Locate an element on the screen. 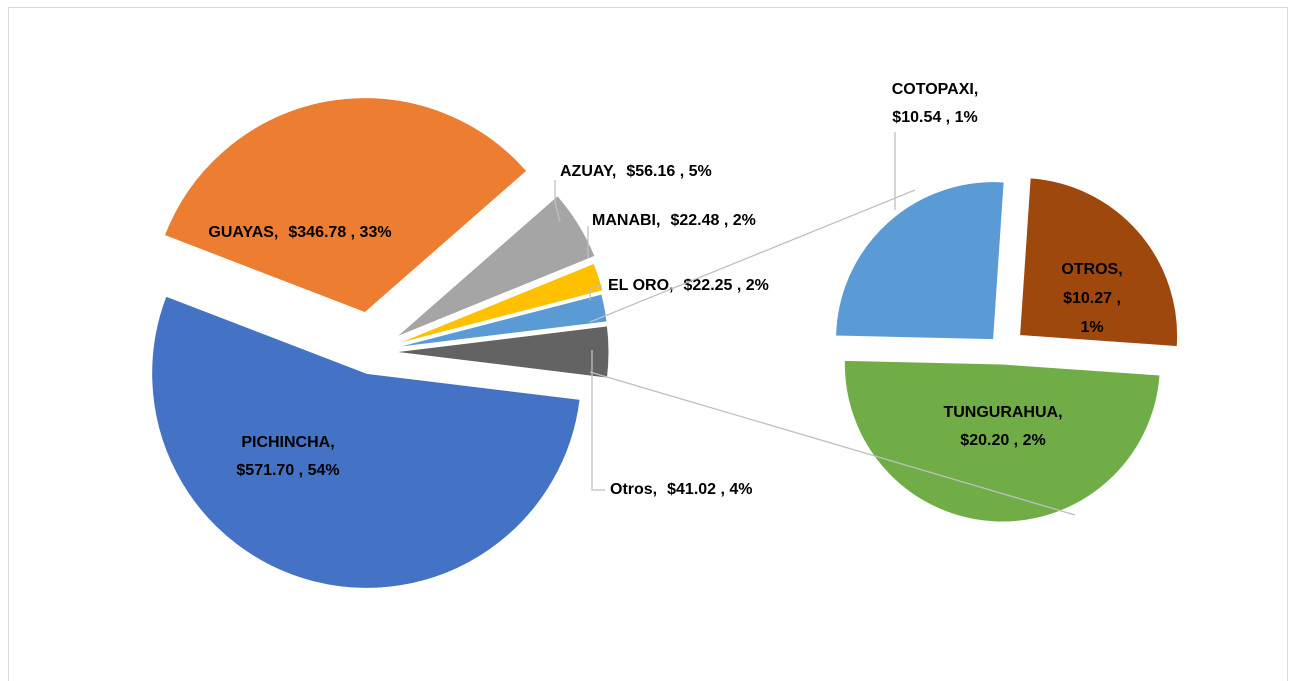 The width and height of the screenshot is (1296, 681). label-category: Otros, is located at coordinates (633, 489).